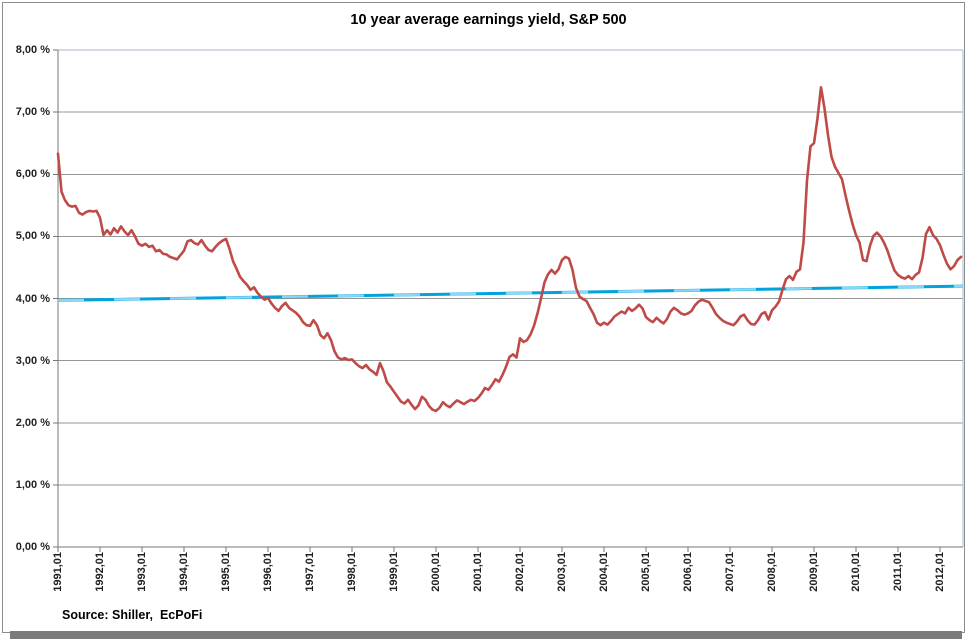 This screenshot has height=639, width=977. Describe the element at coordinates (32, 112) in the screenshot. I see `y-axis-label: 7,00 %` at that location.